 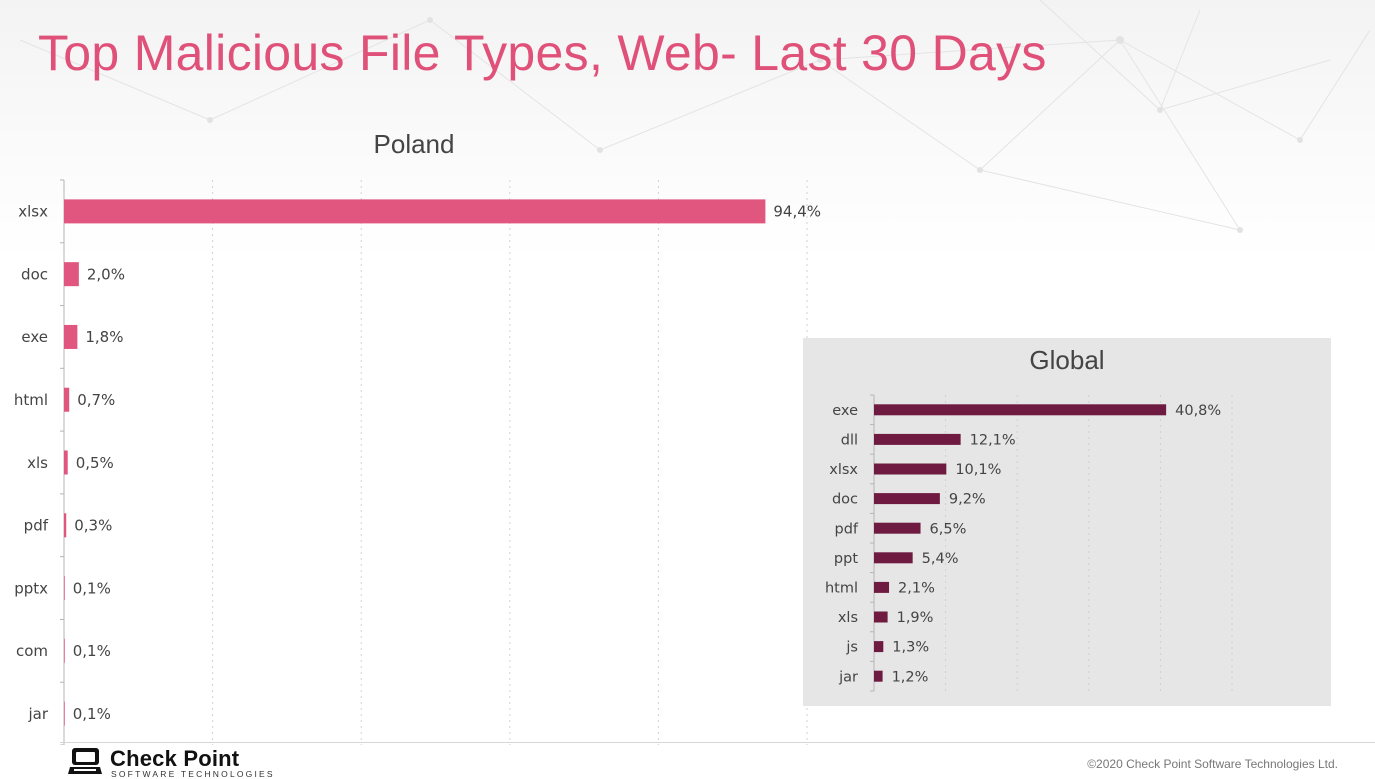 What do you see at coordinates (1020, 410) in the screenshot?
I see `global-bar-exe` at bounding box center [1020, 410].